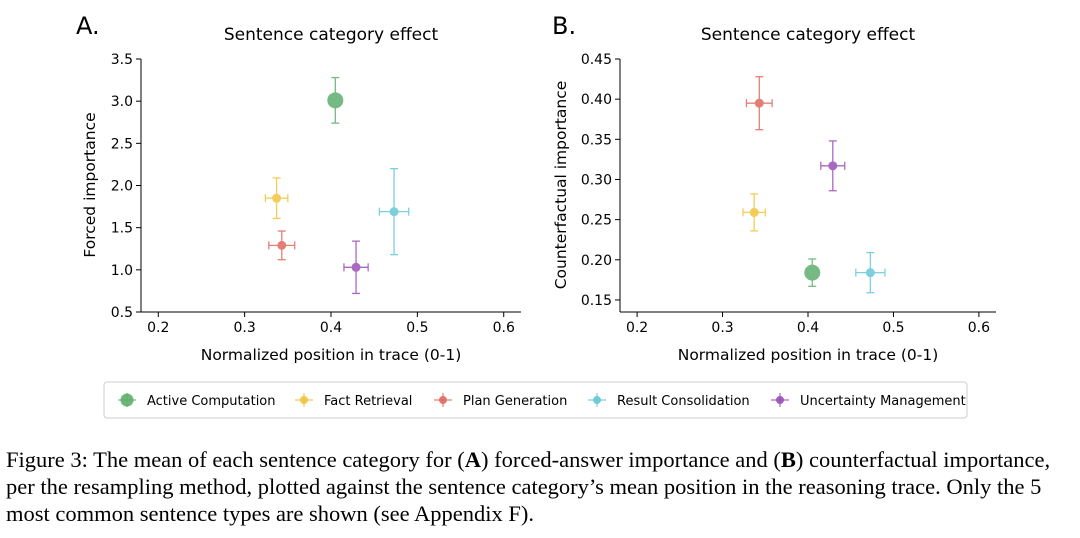 This screenshot has height=538, width=1080. Describe the element at coordinates (596, 221) in the screenshot. I see `y-tick-label: 0.25` at that location.